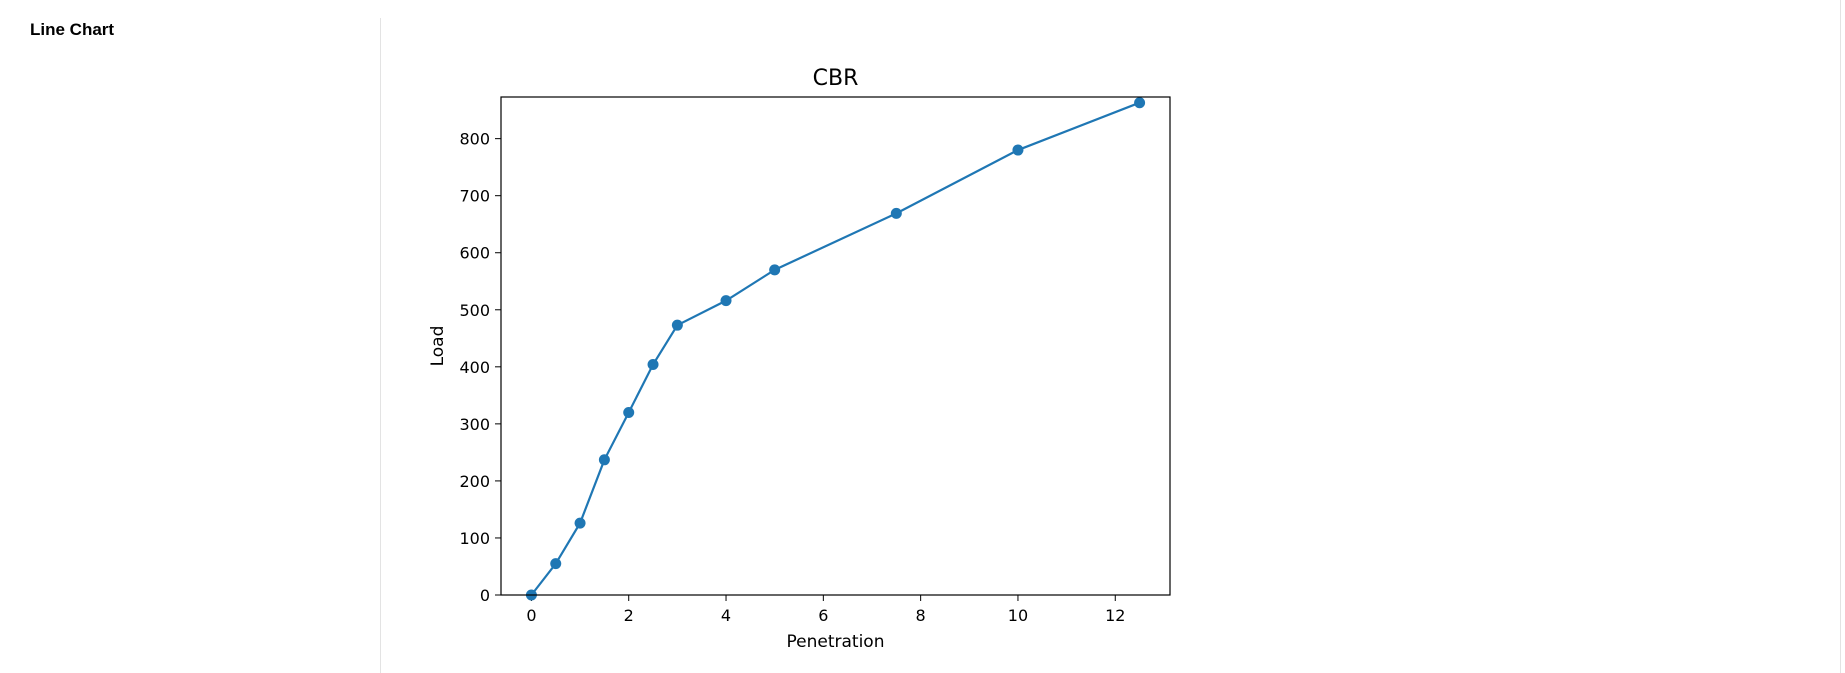  Describe the element at coordinates (1018, 615) in the screenshot. I see `x-tick-label: 10` at that location.